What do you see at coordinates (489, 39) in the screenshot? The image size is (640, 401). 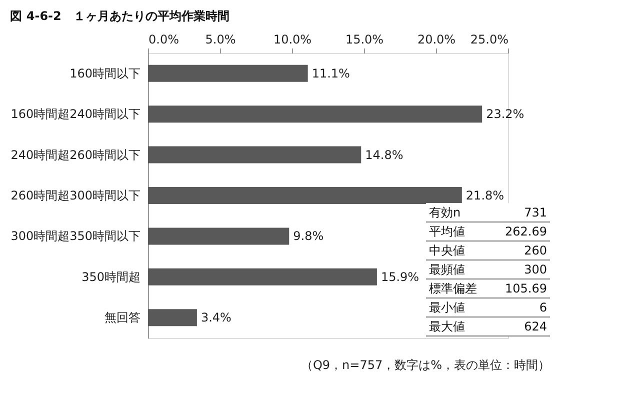 I see `x-tick-label: 25.0%` at bounding box center [489, 39].